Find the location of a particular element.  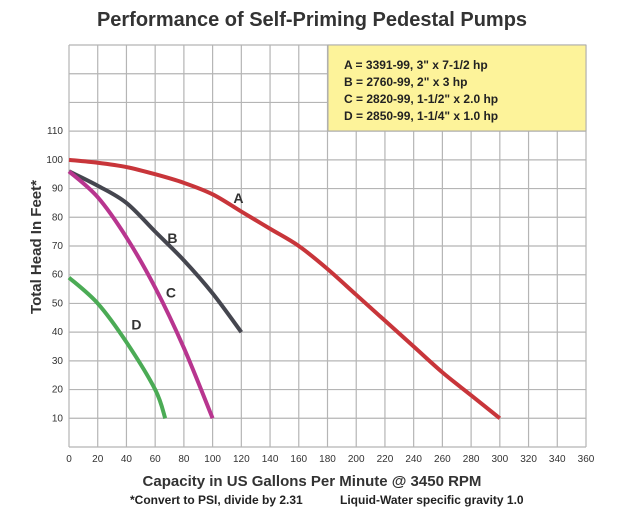

y-axis-label: Total Head In Feet* is located at coordinates (36, 247).